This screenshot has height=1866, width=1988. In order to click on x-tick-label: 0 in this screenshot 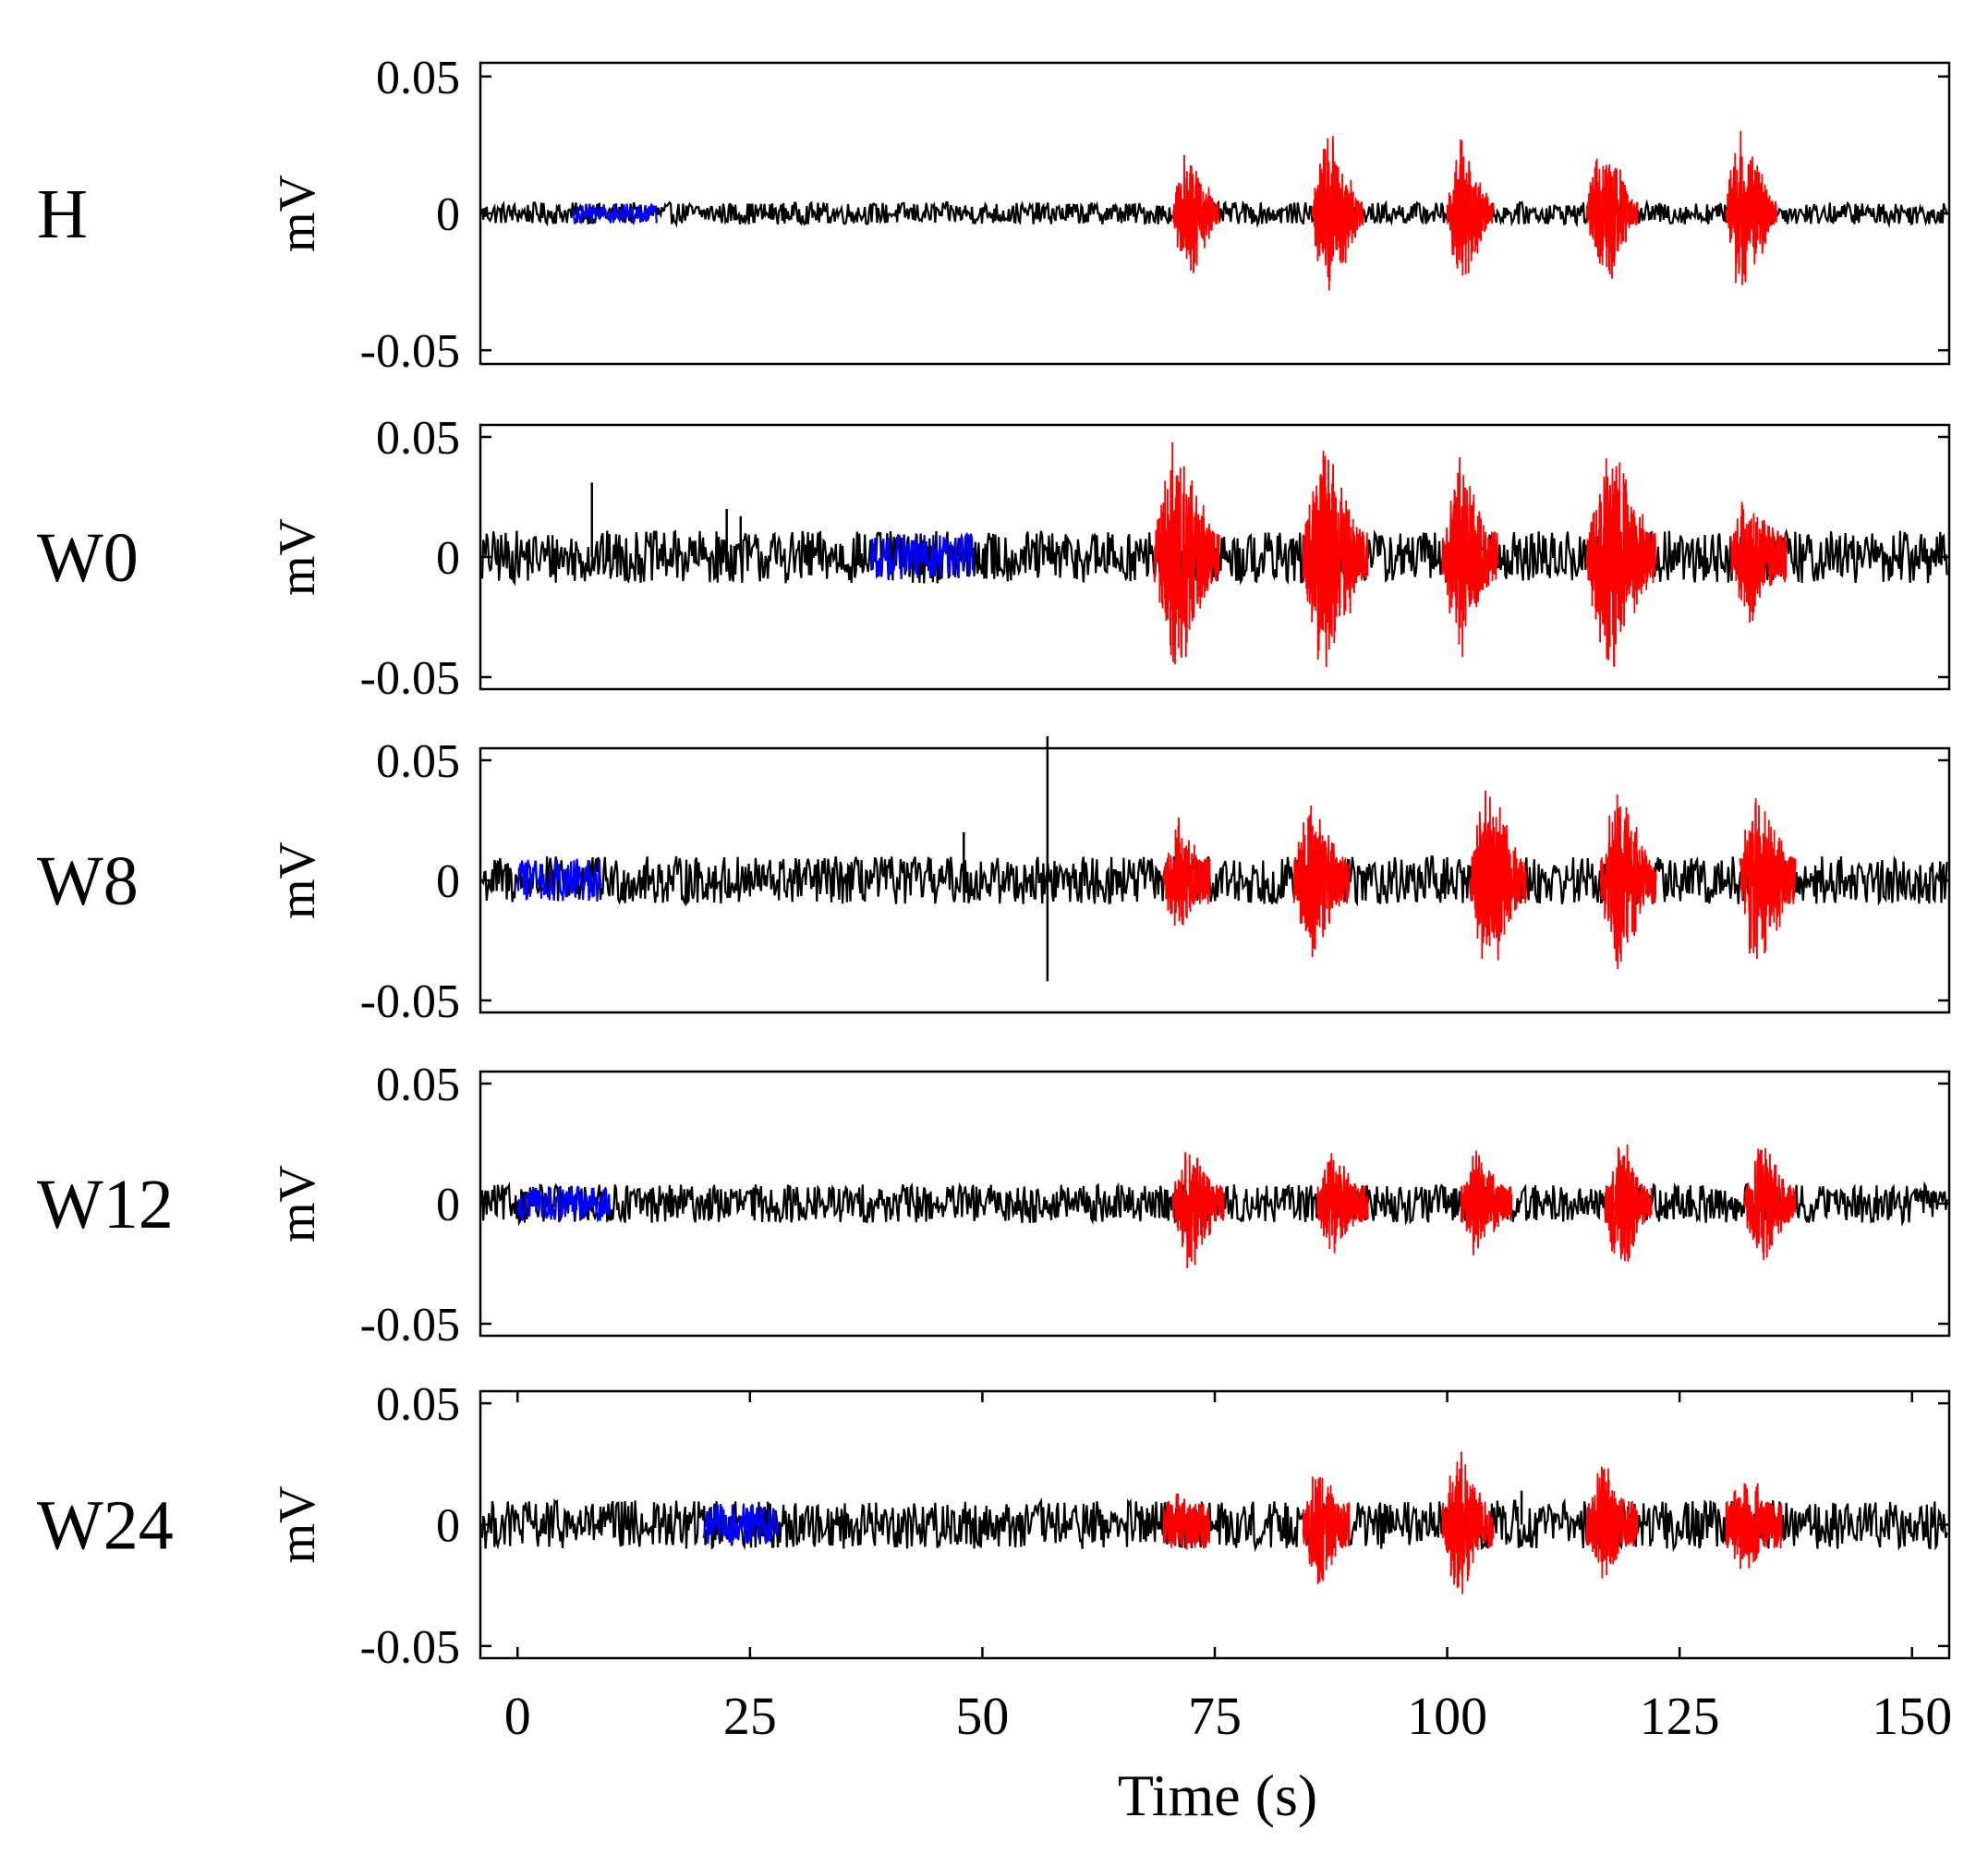, I will do `click(517, 1716)`.